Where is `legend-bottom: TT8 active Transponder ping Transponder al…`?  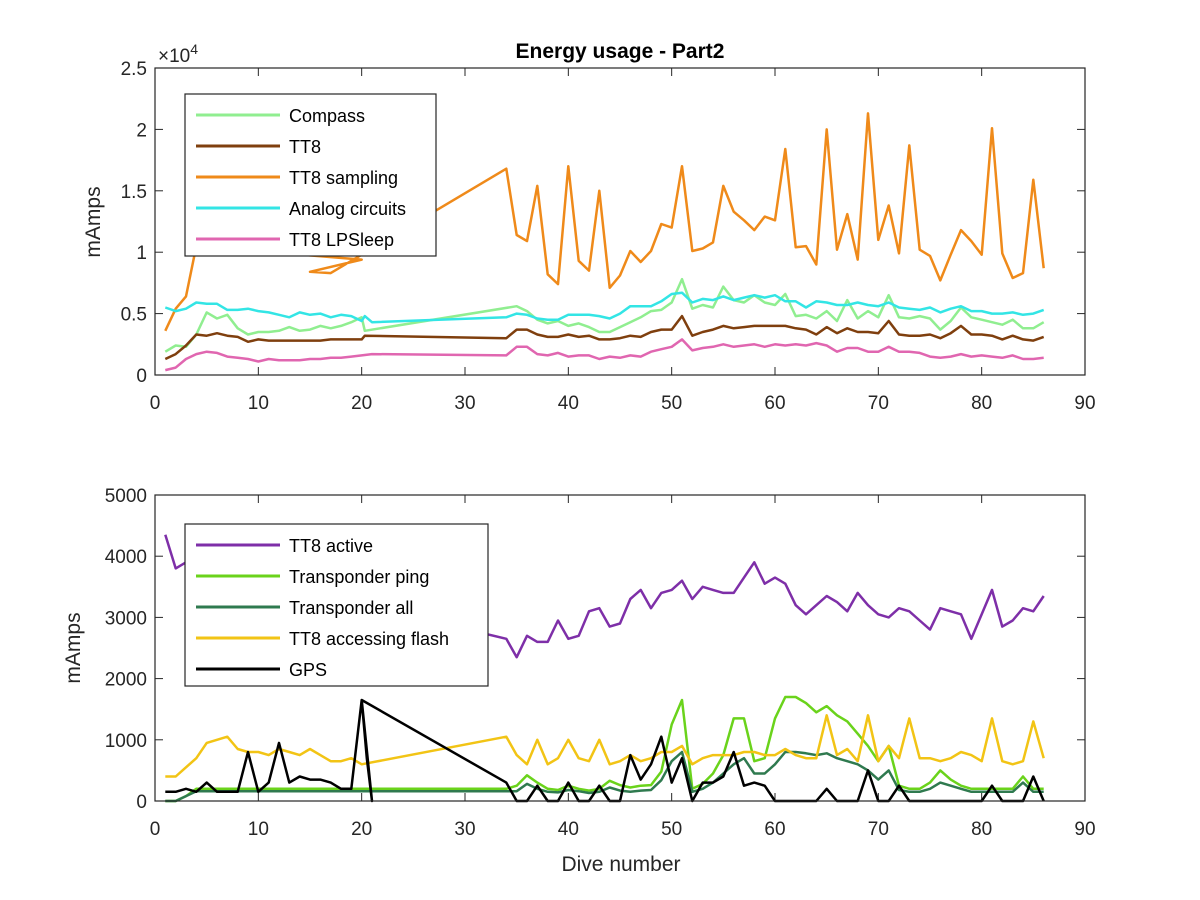 legend-bottom: TT8 active Transponder ping Transponder al… is located at coordinates (336, 605).